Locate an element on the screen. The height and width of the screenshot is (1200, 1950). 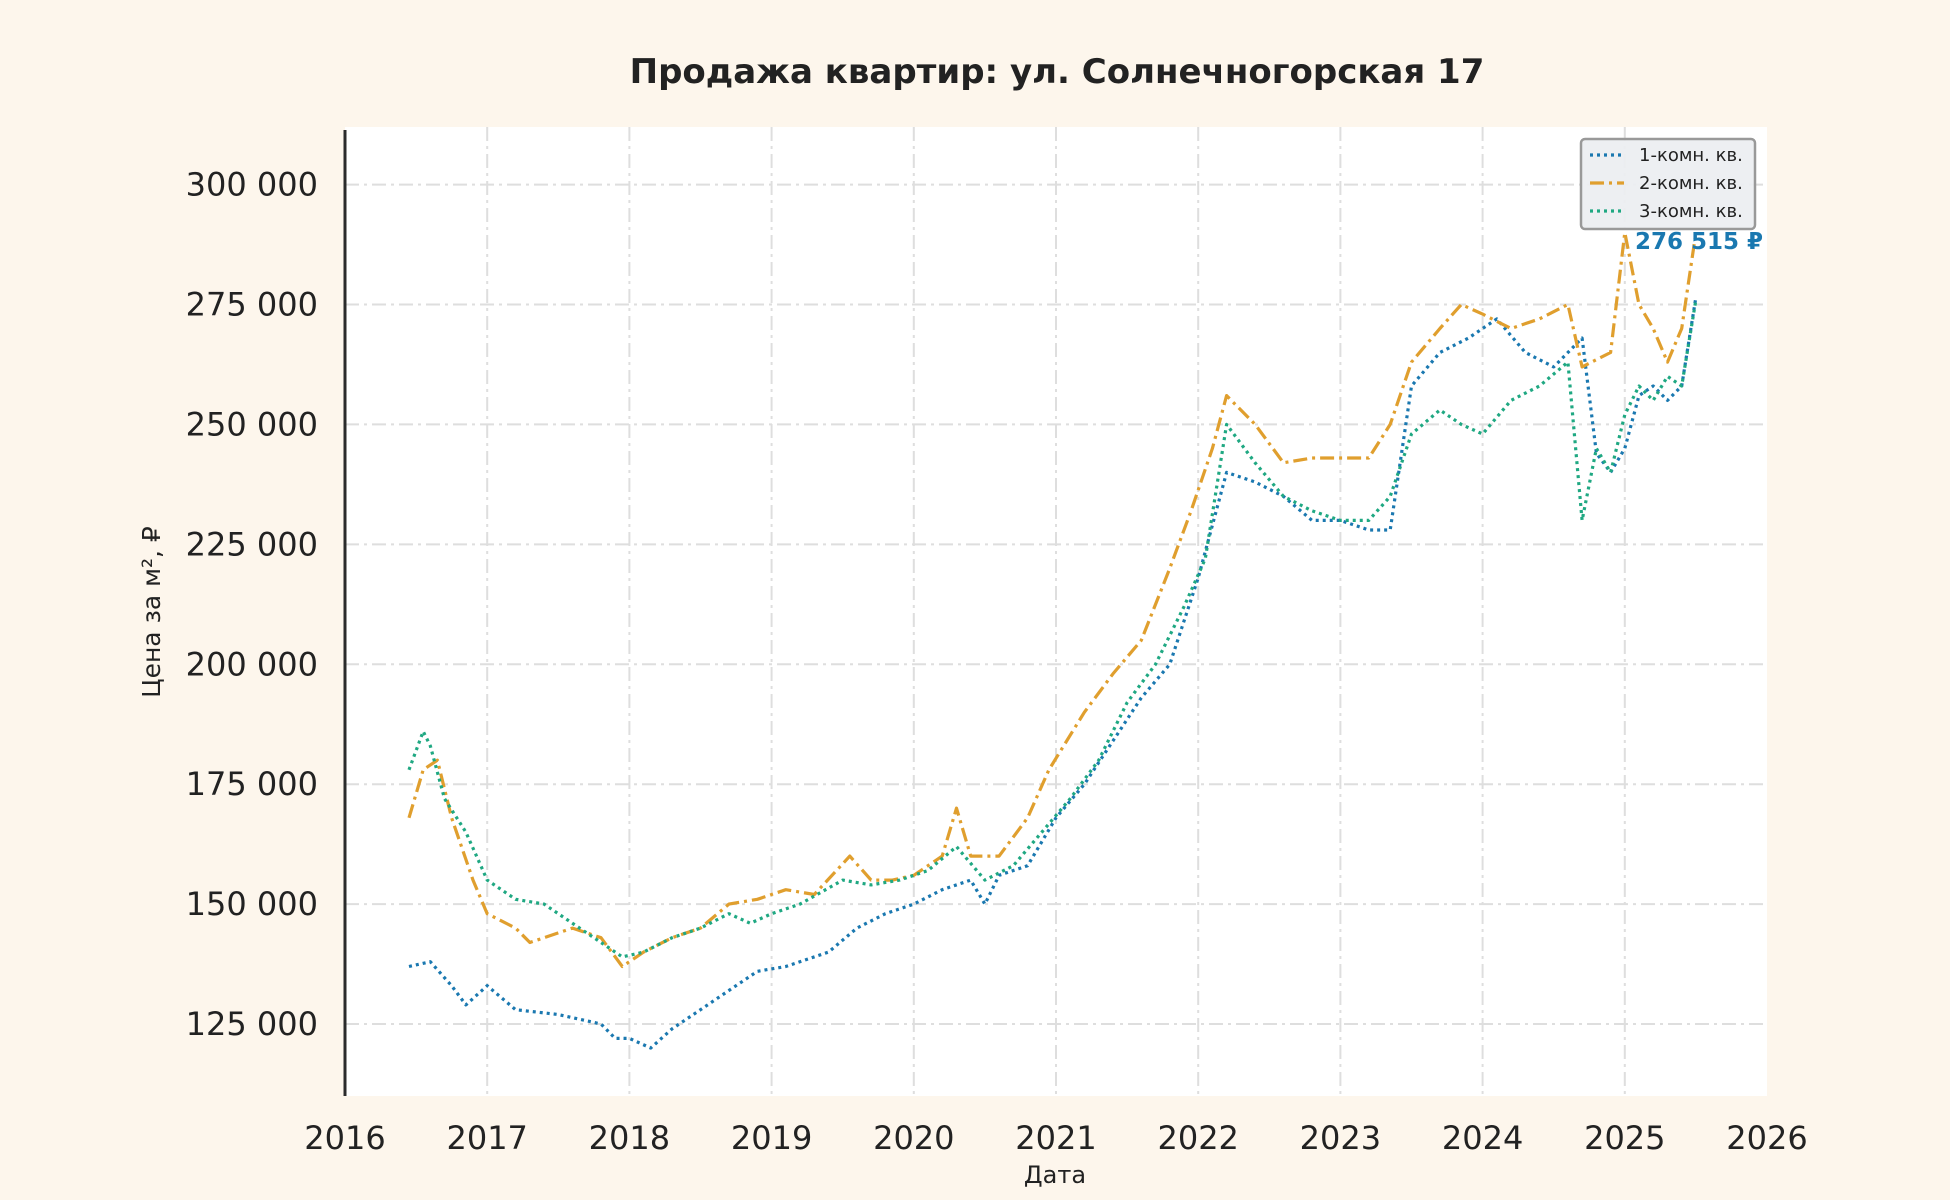
chart-title: Продажа квартир: ул. Солнечногорская 17 is located at coordinates (1057, 72).